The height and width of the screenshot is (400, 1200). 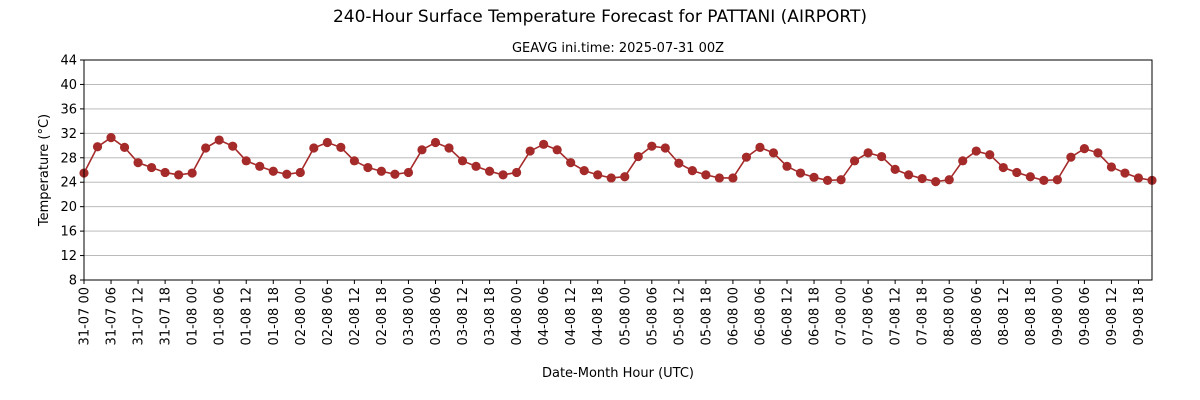 I want to click on y-axis-label: Temperature (°C), so click(x=44, y=170).